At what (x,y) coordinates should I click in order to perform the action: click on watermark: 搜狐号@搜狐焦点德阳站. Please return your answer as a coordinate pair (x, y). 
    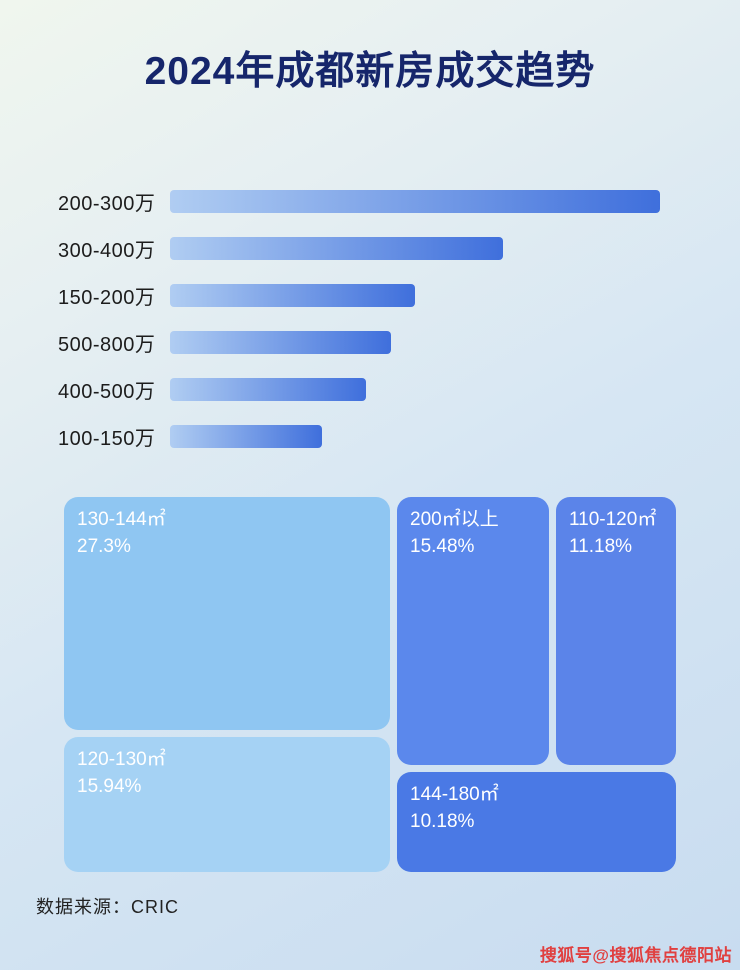
    Looking at the image, I should click on (635, 955).